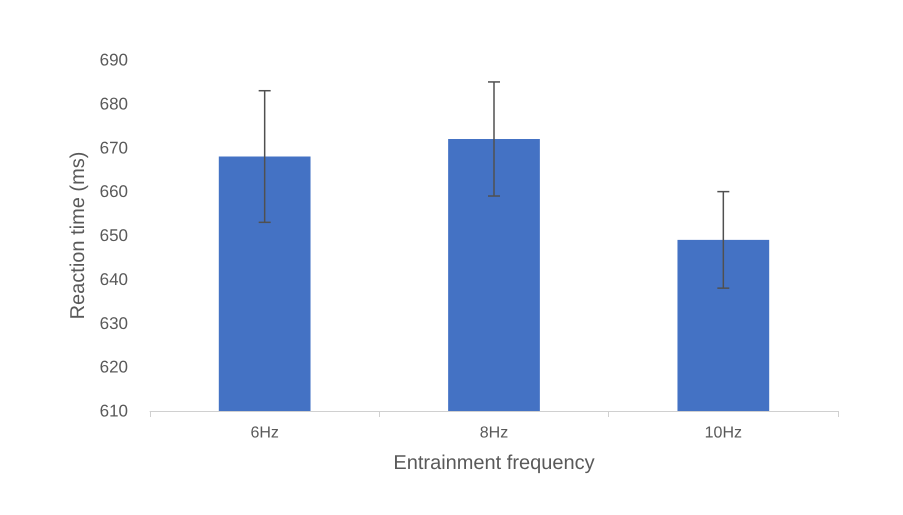 Image resolution: width=903 pixels, height=515 pixels. I want to click on x-tick-label: 6Hz, so click(264, 433).